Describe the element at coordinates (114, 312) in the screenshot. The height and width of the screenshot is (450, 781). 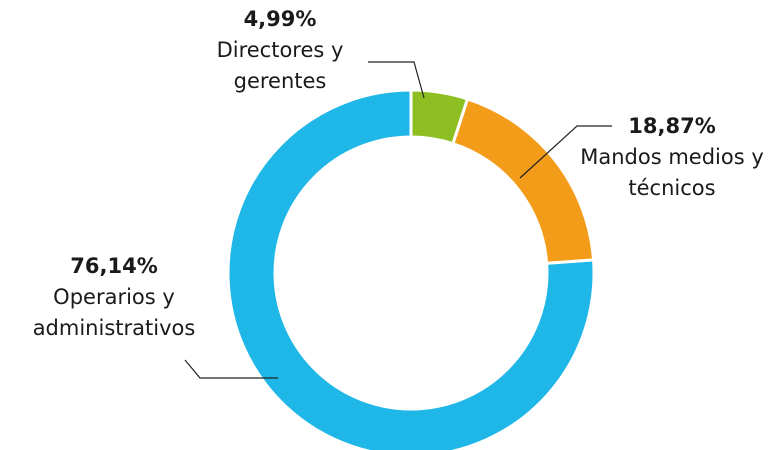
I see `category-label: Operarios y administrativos` at that location.